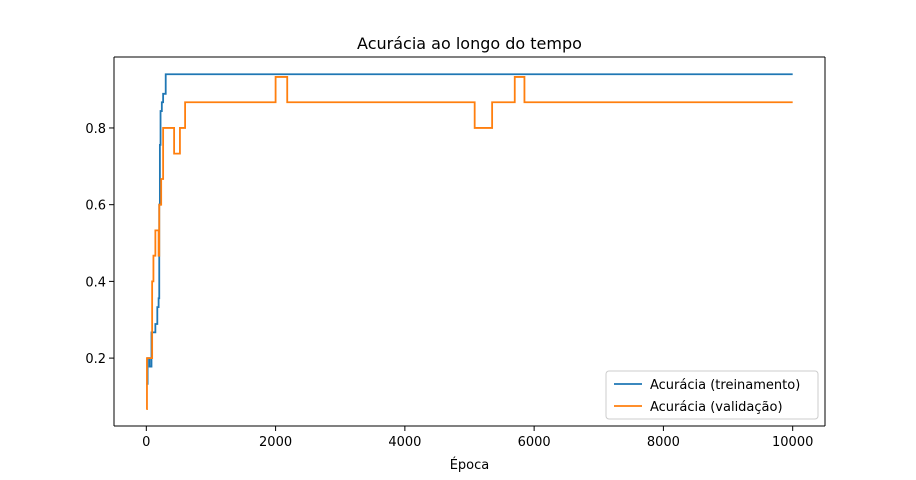 This screenshot has height=480, width=916. I want to click on x-axis-label: Época, so click(470, 465).